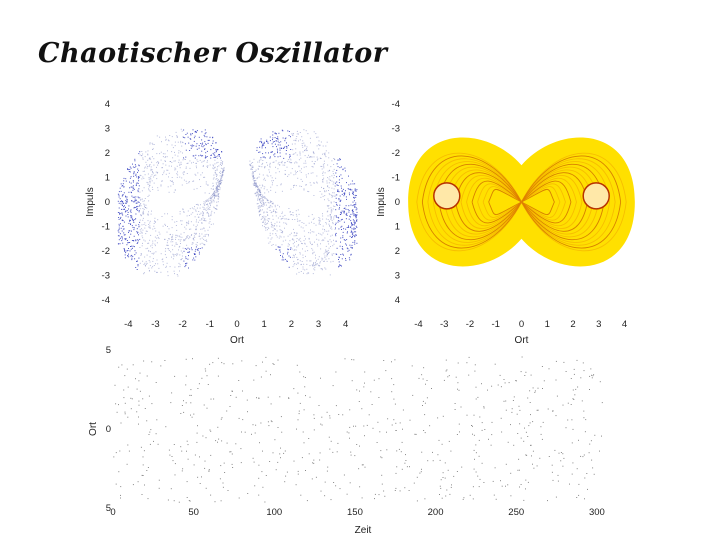 The height and width of the screenshot is (540, 720). Describe the element at coordinates (396, 153) in the screenshot. I see `y-tick-label: -2` at that location.